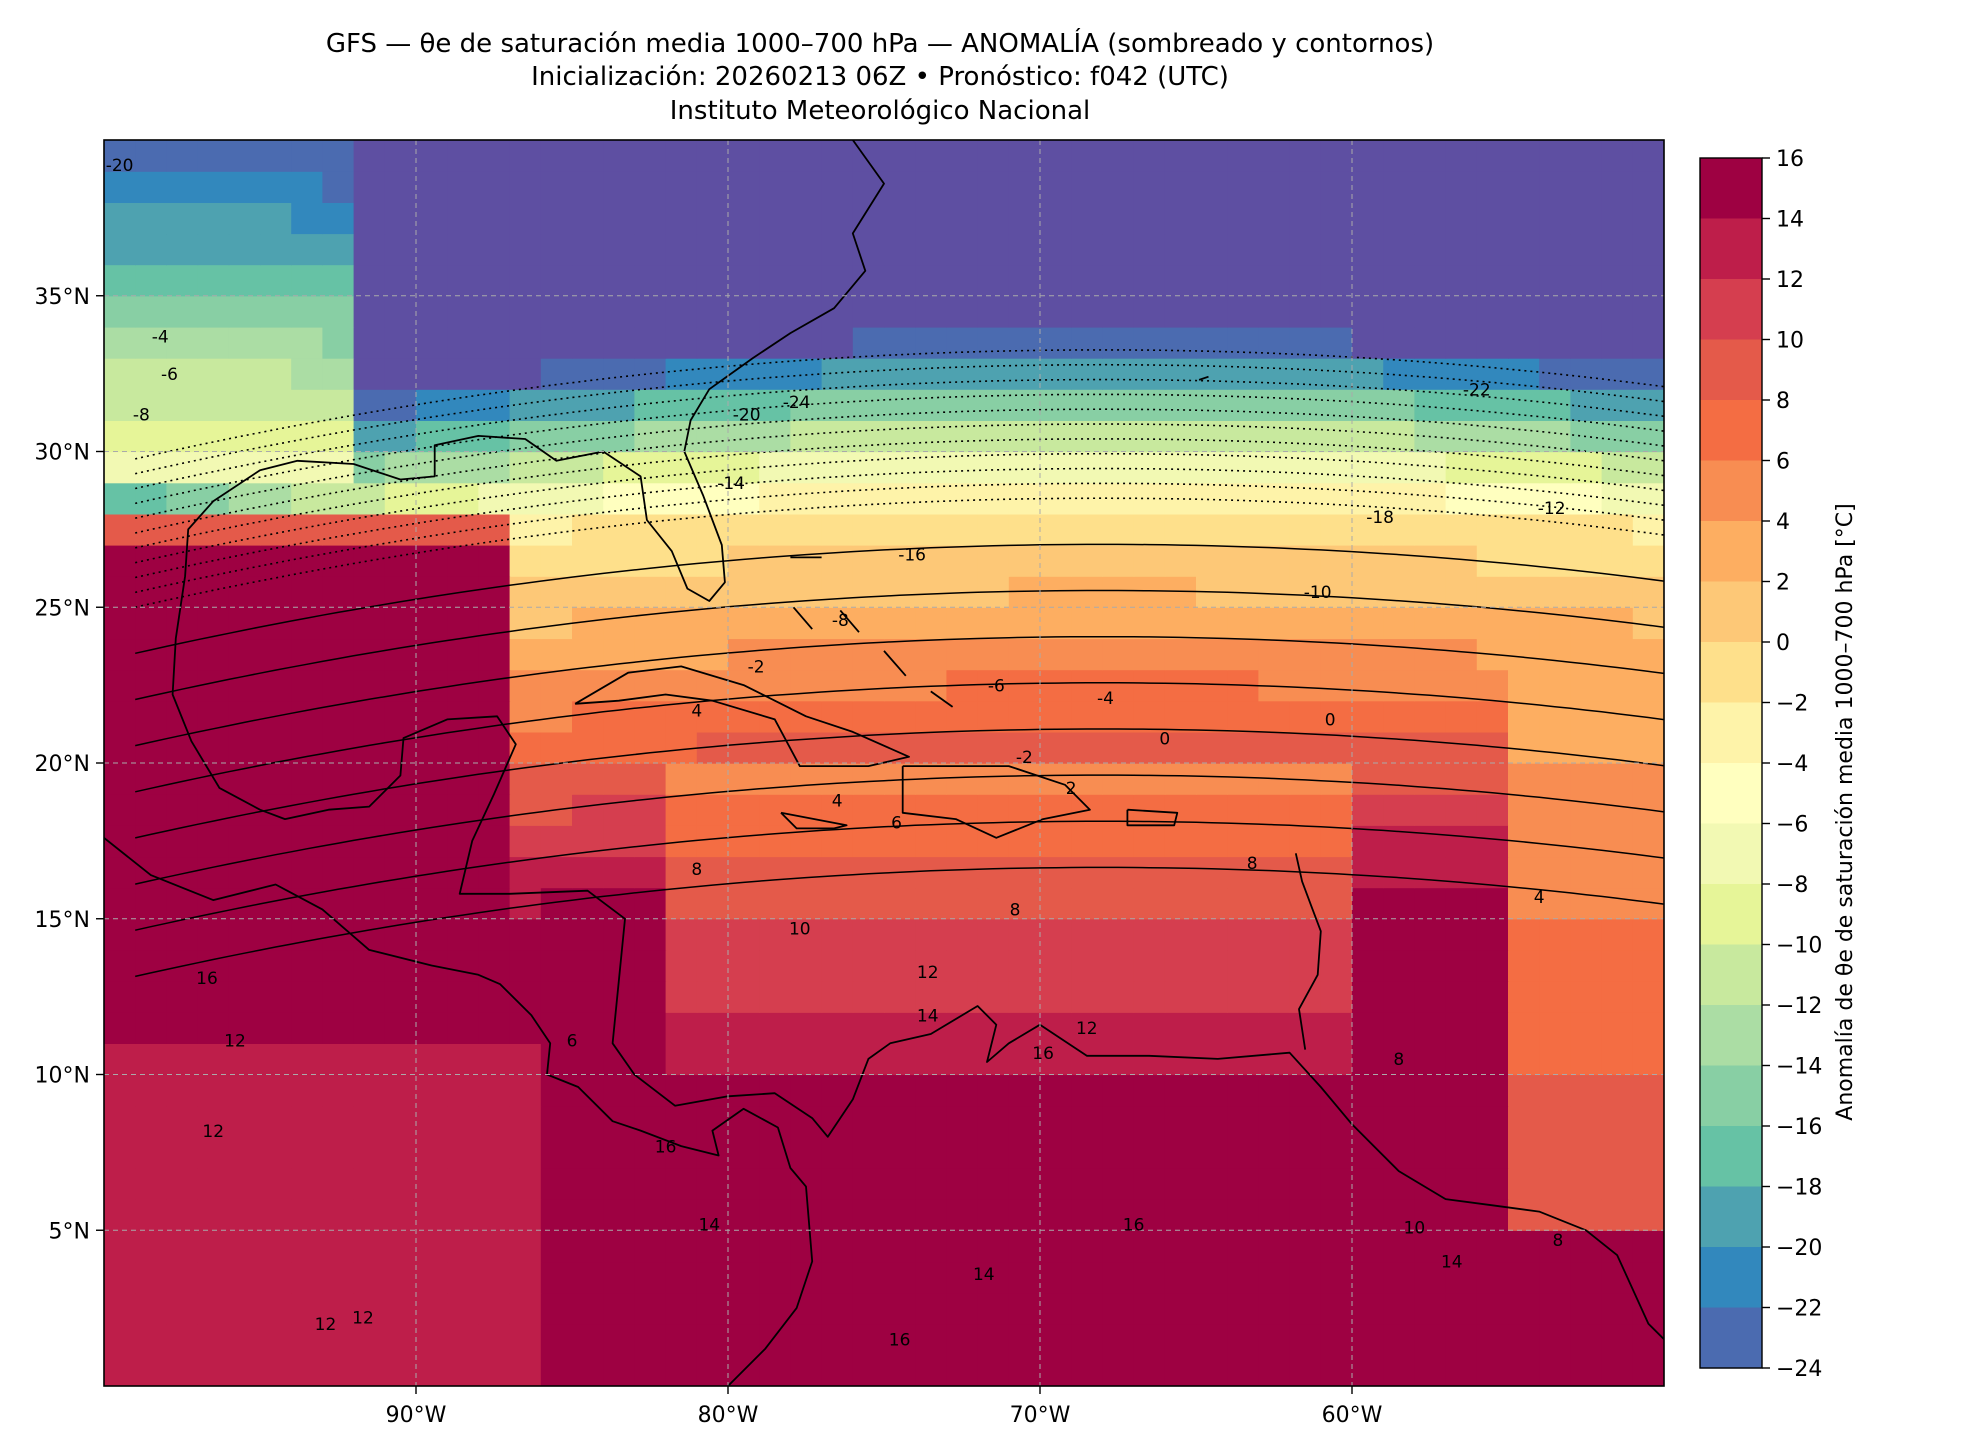 The height and width of the screenshot is (1440, 1980). Describe the element at coordinates (747, 415) in the screenshot. I see `contour-label: -20` at that location.